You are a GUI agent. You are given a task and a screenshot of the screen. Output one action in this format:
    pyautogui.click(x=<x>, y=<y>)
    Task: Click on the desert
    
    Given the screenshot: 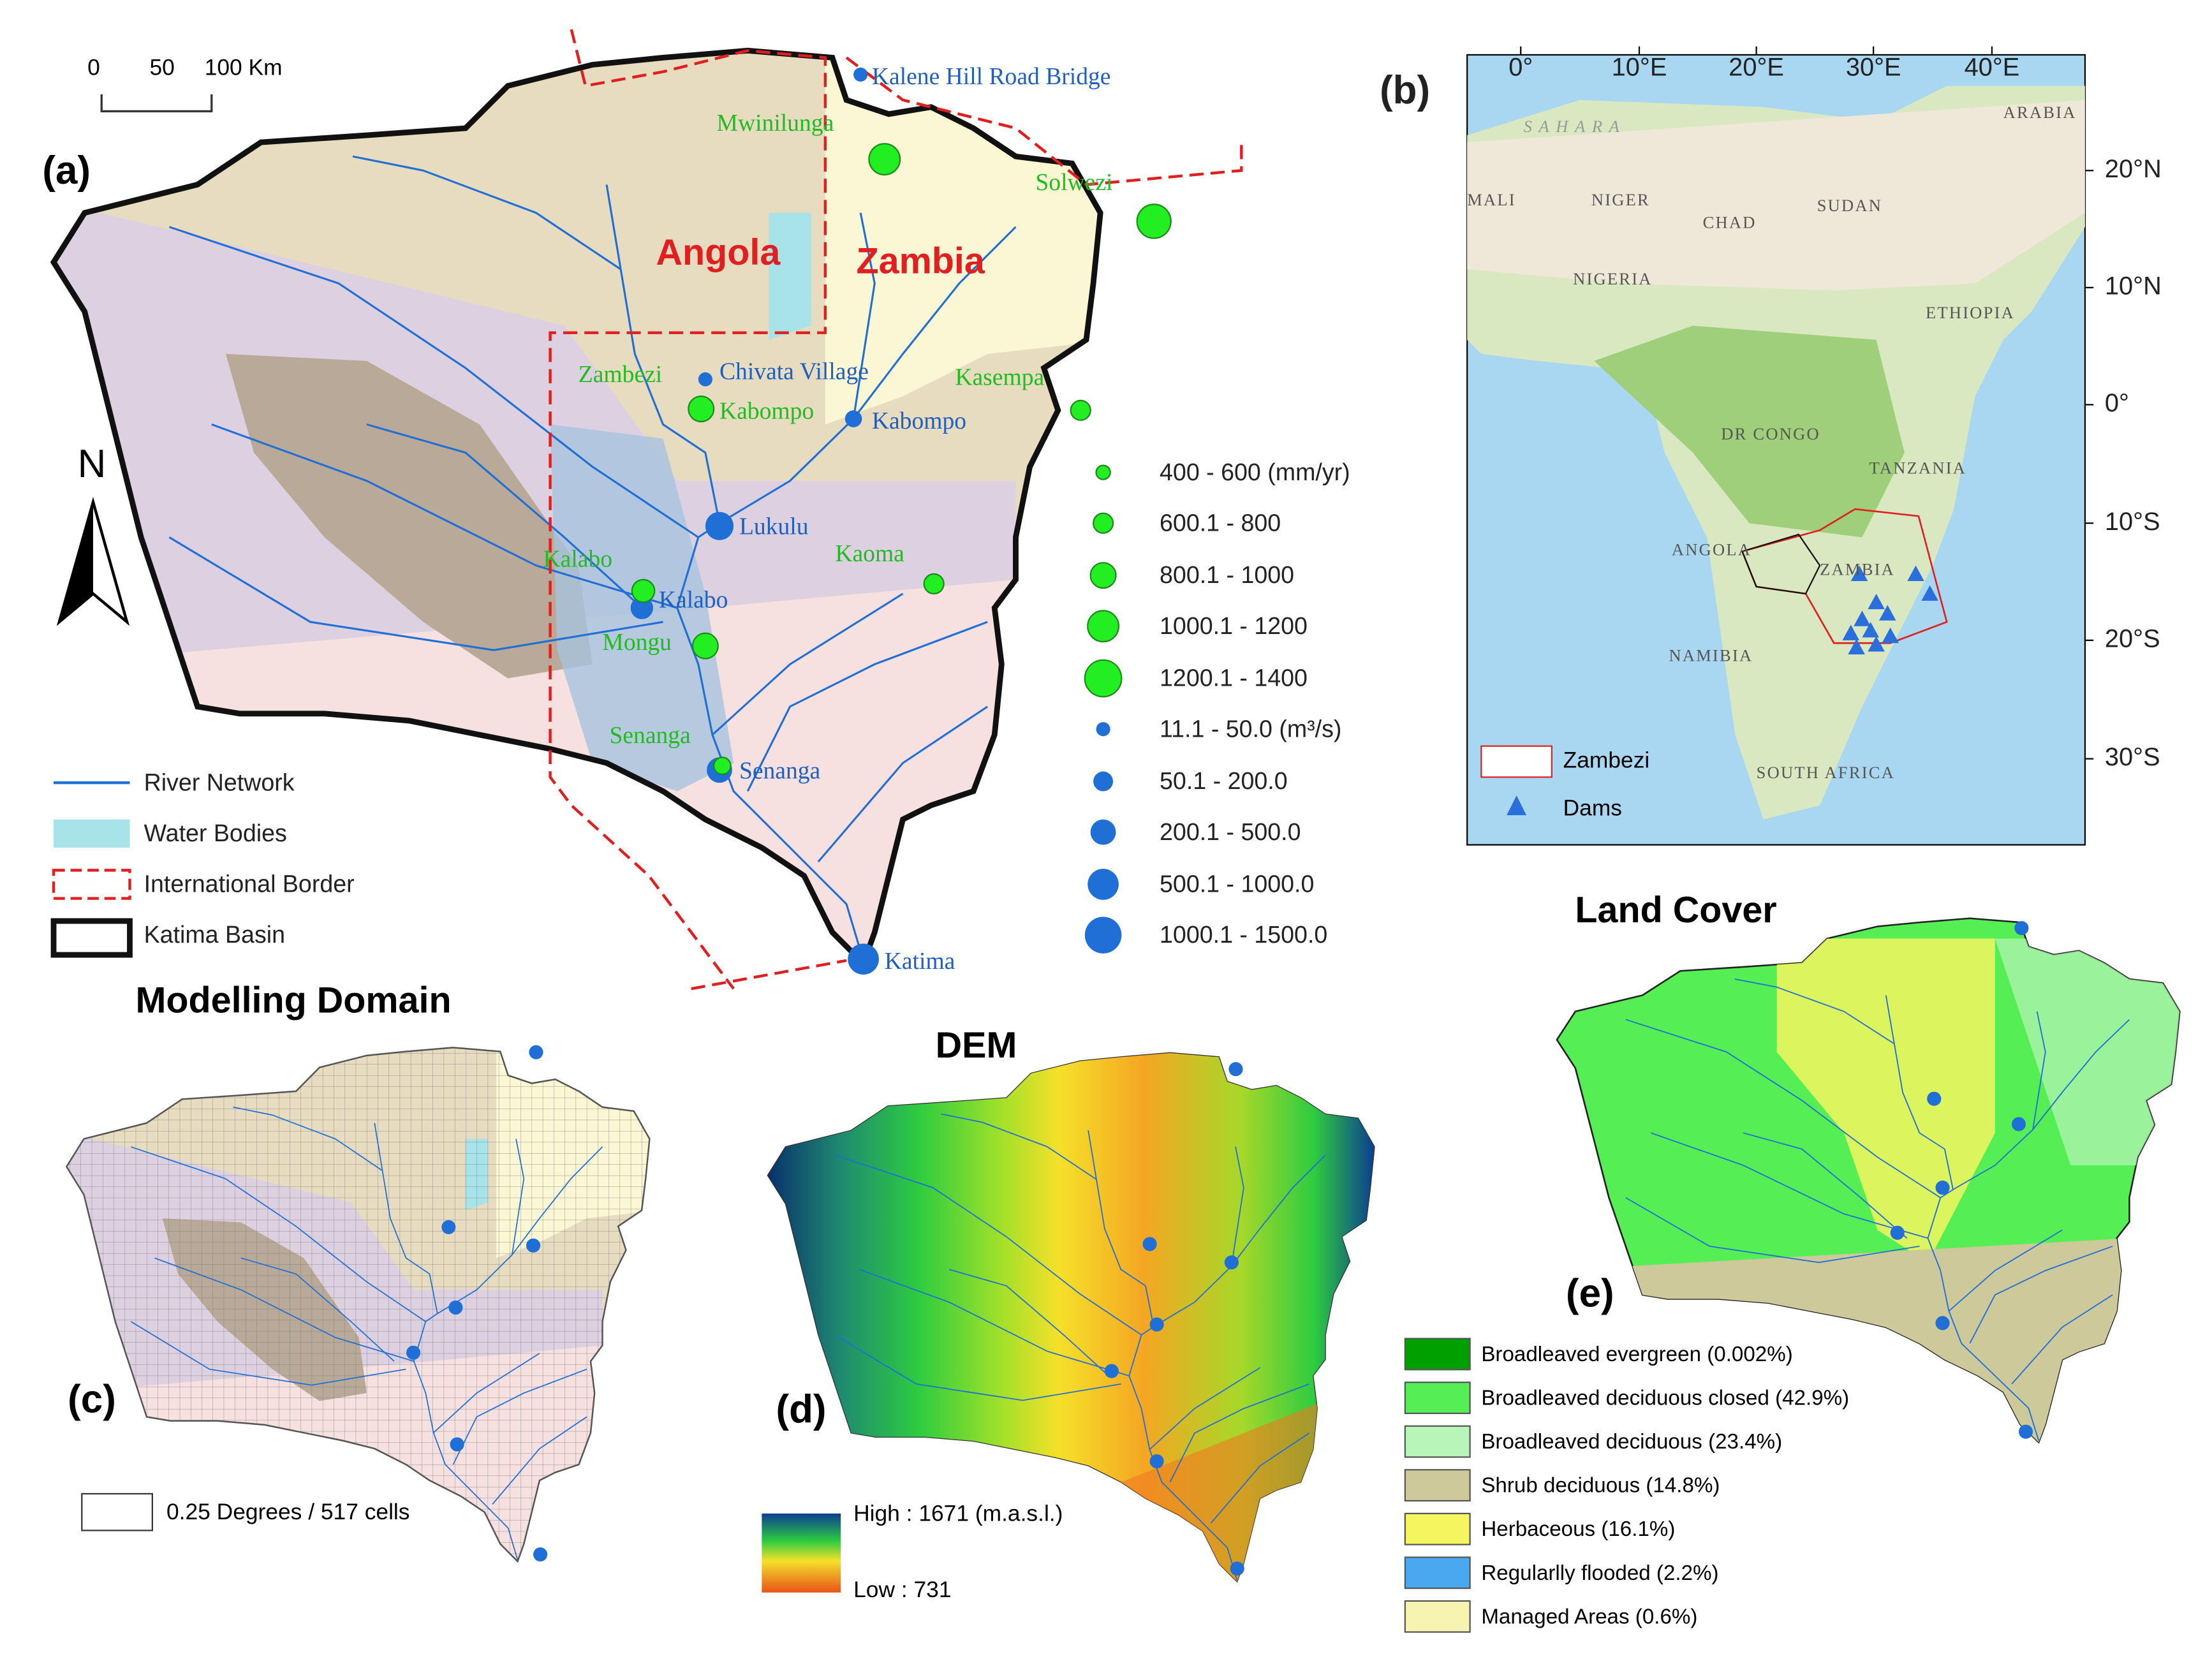 What is the action you would take?
    pyautogui.click(x=1776, y=196)
    